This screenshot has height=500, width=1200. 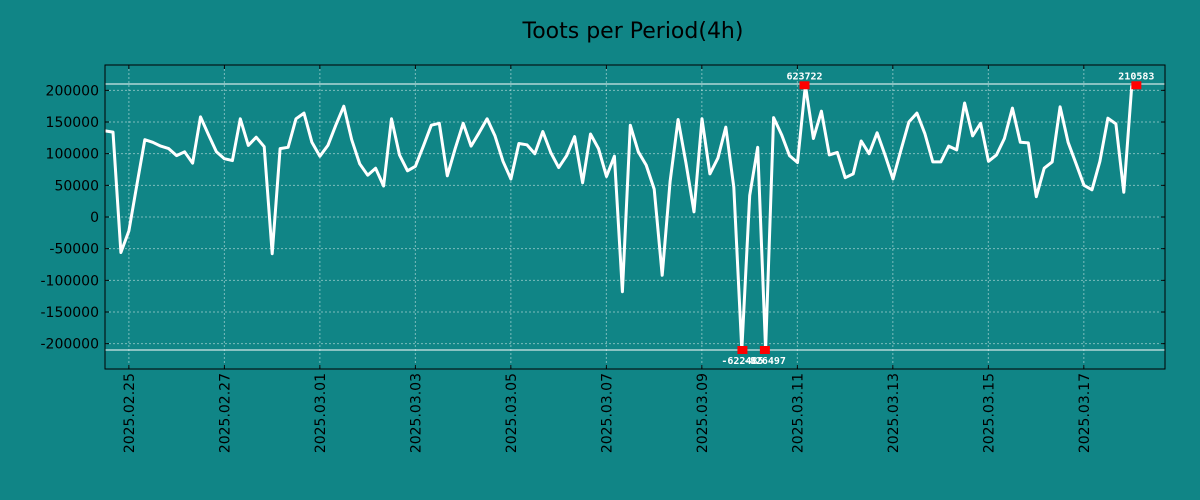 I want to click on peak-label: -622485, so click(x=742, y=361).